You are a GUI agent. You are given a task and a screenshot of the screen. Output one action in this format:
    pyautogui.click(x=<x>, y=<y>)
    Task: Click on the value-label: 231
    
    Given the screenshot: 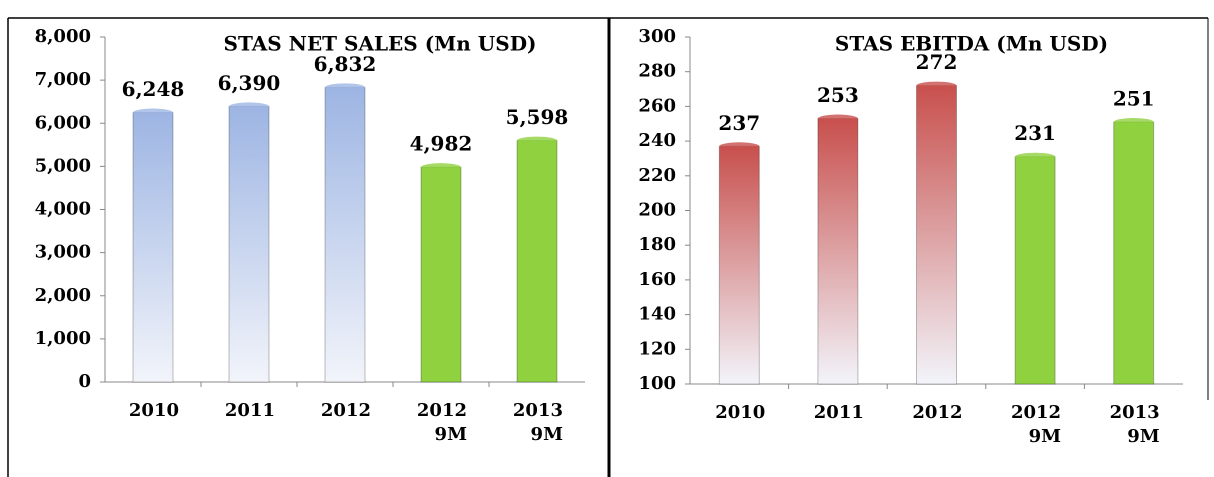 What is the action you would take?
    pyautogui.click(x=1035, y=133)
    